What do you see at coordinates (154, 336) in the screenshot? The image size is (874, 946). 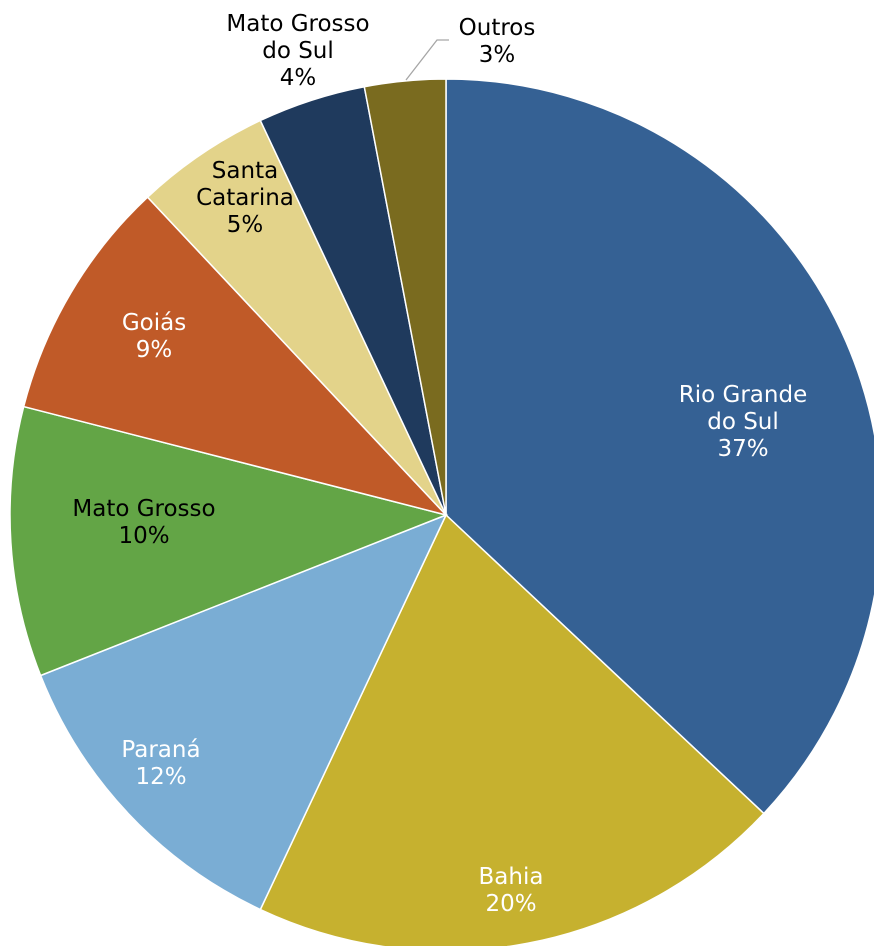 I see `data-label-4: Goiás 9%` at bounding box center [154, 336].